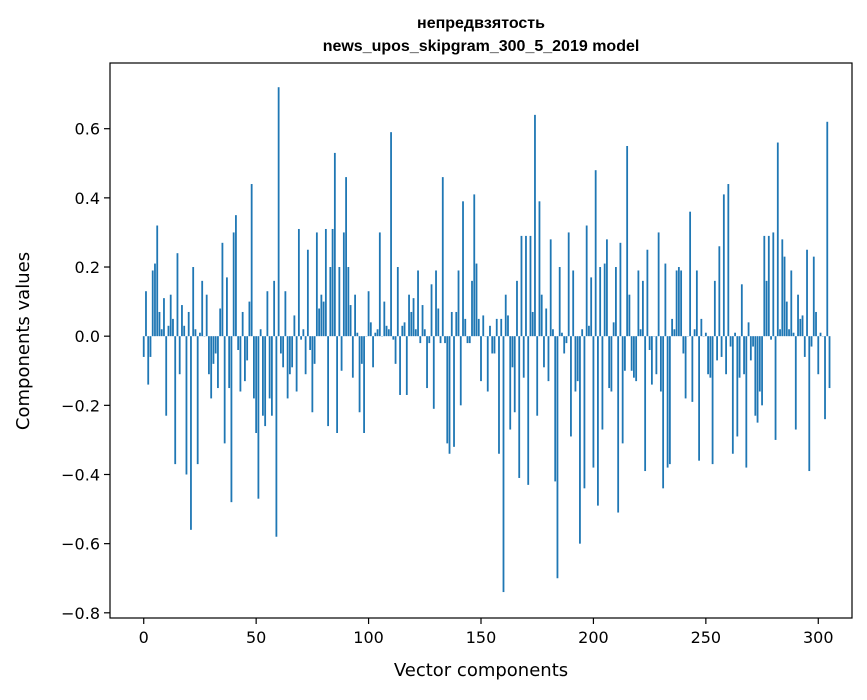  What do you see at coordinates (80, 613) in the screenshot?
I see `y-tick-label: −0.8` at bounding box center [80, 613].